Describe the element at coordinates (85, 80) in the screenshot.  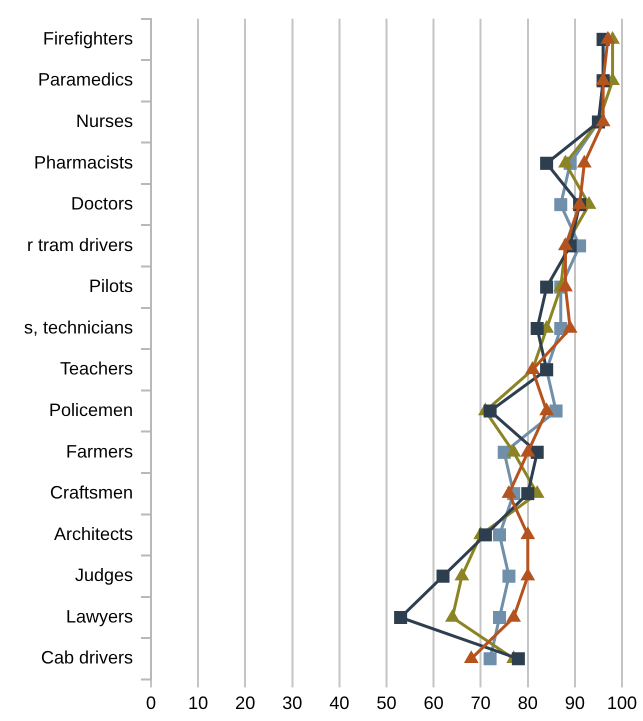
I see `y-tick-label: Paramedics` at that location.